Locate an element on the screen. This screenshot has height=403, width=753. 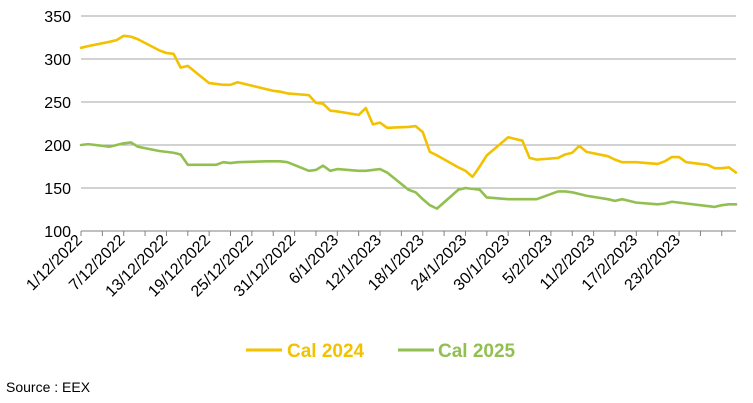
y-tick-label: 150 is located at coordinates (57, 189).